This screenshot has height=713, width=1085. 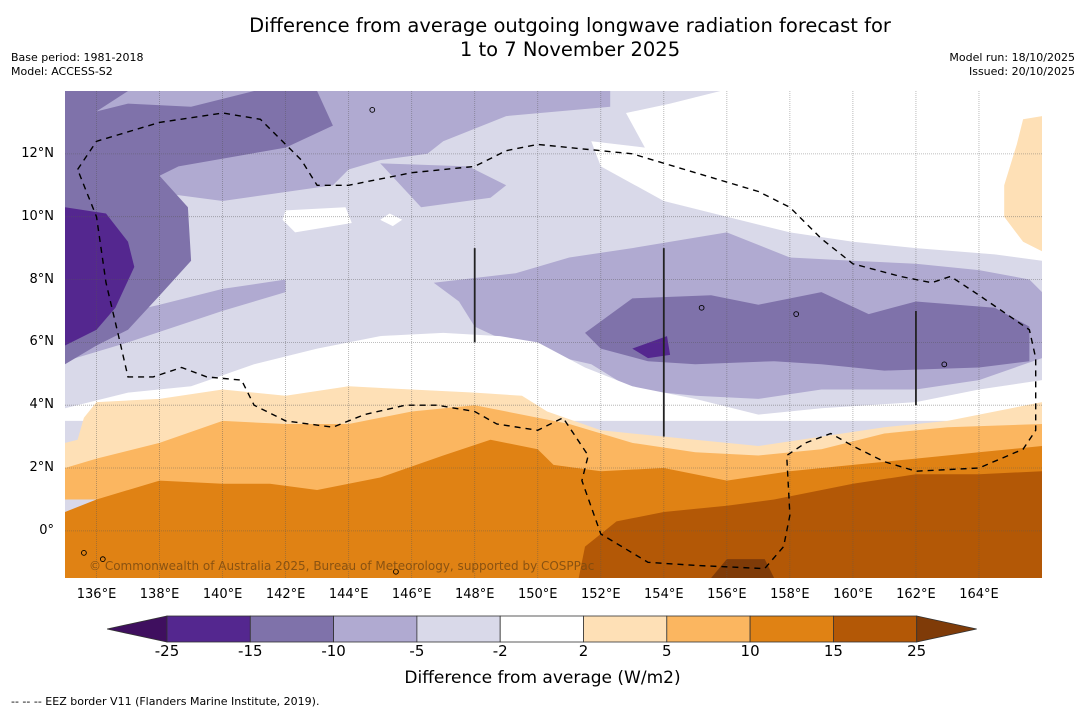 I want to click on longitude-tick-label: 152°E, so click(x=601, y=594).